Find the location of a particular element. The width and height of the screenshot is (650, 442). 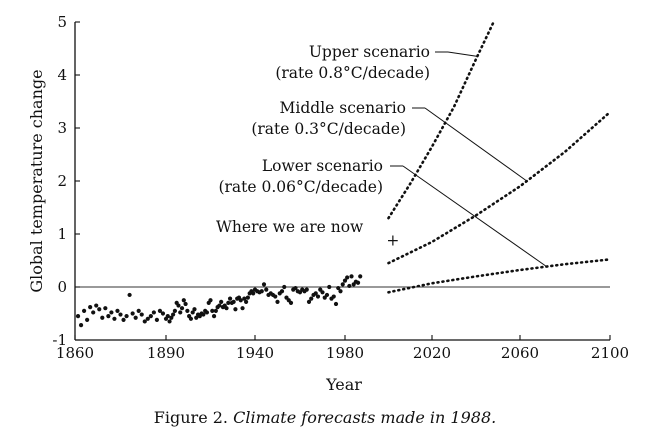

lower-scenario-leader-line is located at coordinates (475, 216).